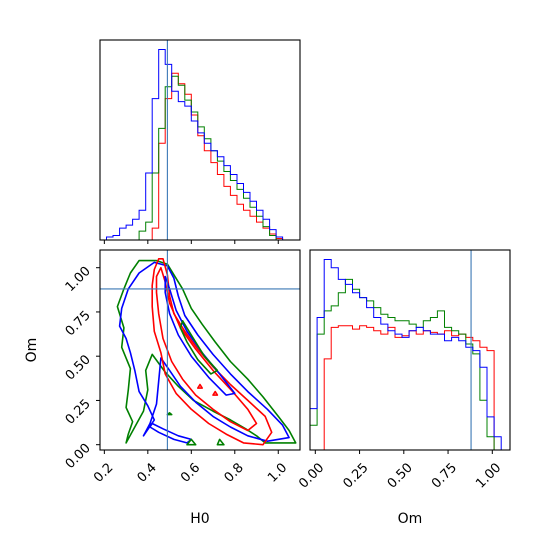 Image resolution: width=550 pixels, height=550 pixels. I want to click on h0-joint-x-tick-label: 0.4, so click(147, 472).